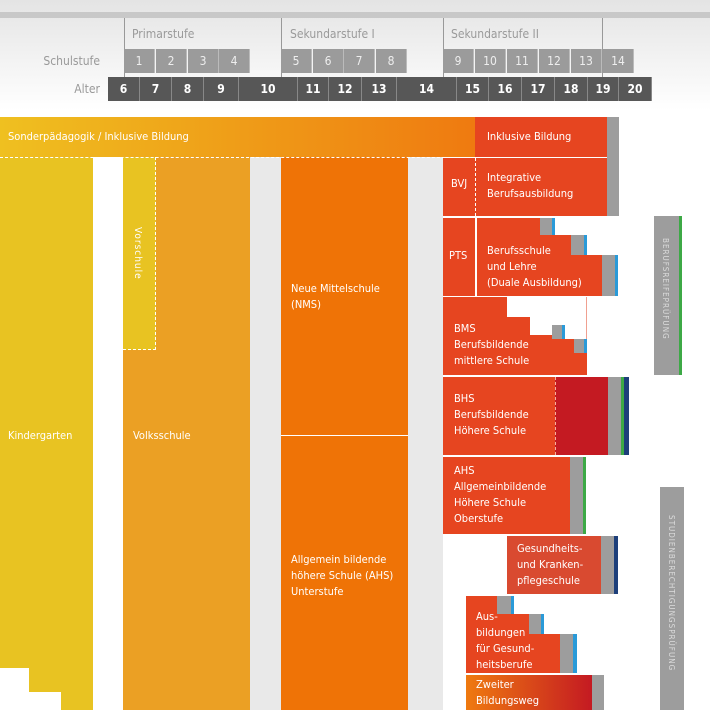 The image size is (710, 710). I want to click on schulstufe-11: 11, so click(522, 61).